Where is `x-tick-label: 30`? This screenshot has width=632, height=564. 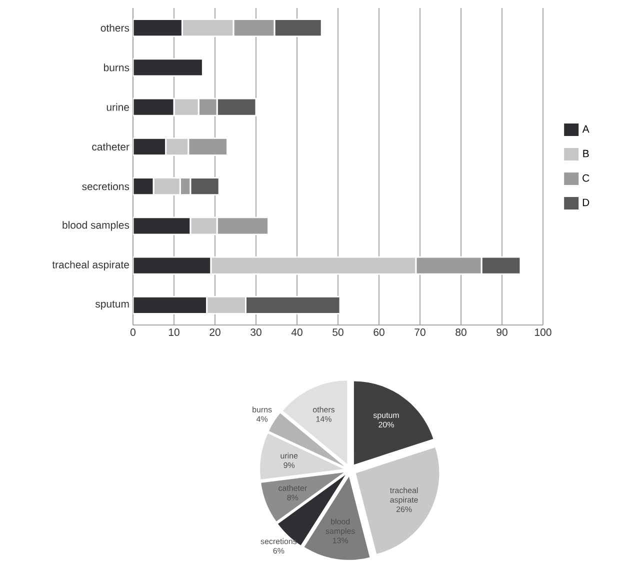 x-tick-label: 30 is located at coordinates (256, 332).